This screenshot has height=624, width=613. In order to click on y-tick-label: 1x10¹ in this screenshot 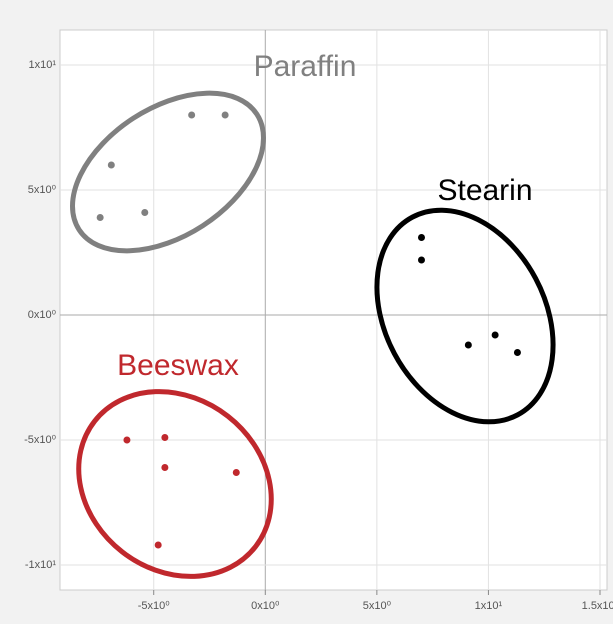, I will do `click(42, 65)`.